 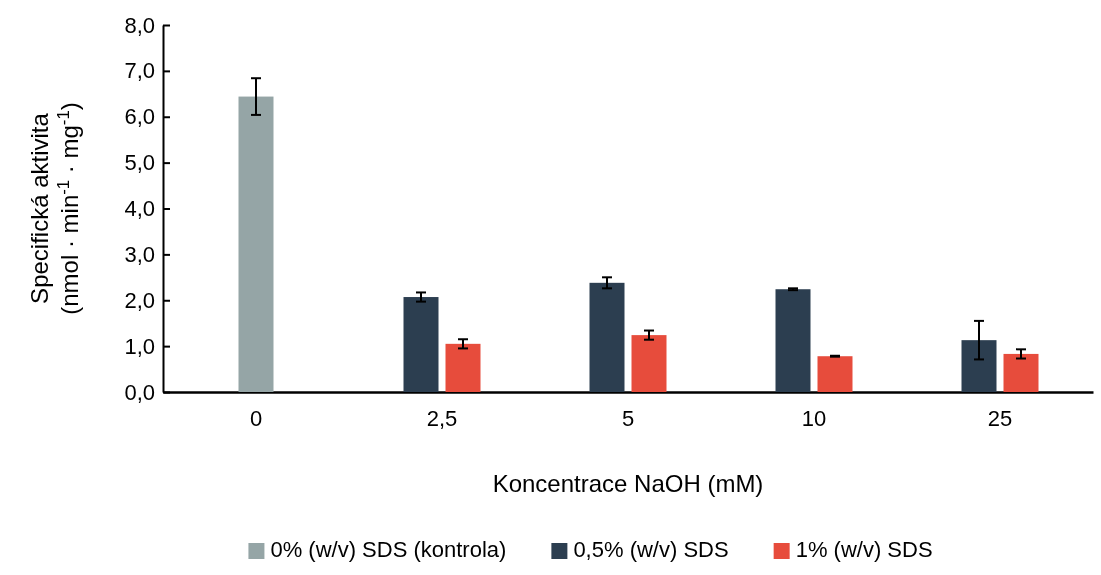 What do you see at coordinates (139, 209) in the screenshot?
I see `y-tick-label: 4,0` at bounding box center [139, 209].